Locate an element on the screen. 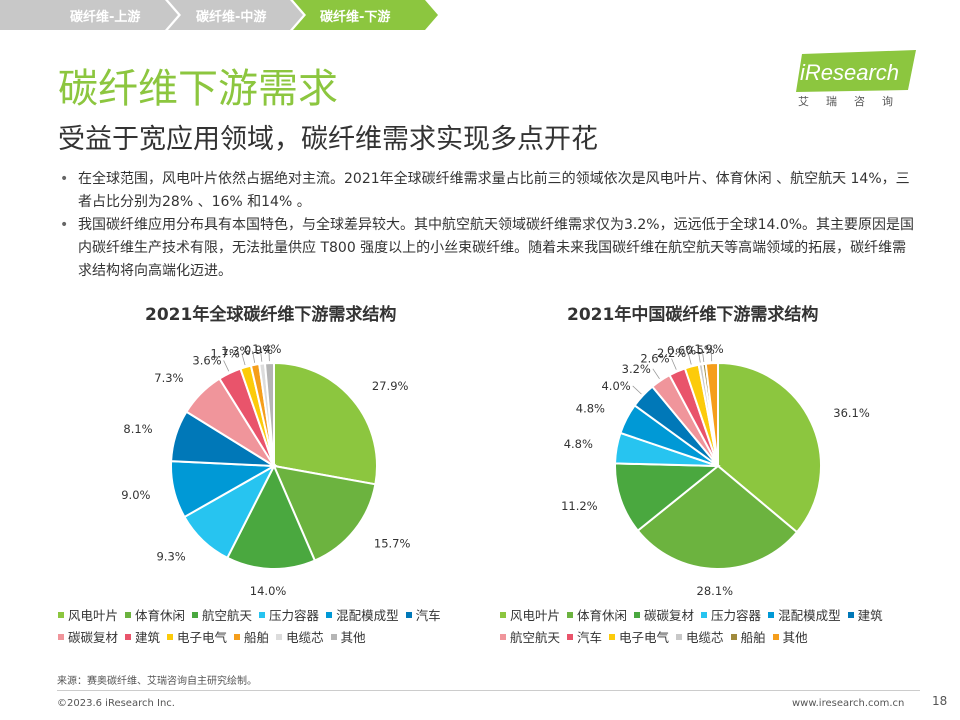 The height and width of the screenshot is (720, 960). breadcrumb-tabs: 碳纤维-上游 碳纤维-中游 碳纤维-下游 is located at coordinates (220, 15).